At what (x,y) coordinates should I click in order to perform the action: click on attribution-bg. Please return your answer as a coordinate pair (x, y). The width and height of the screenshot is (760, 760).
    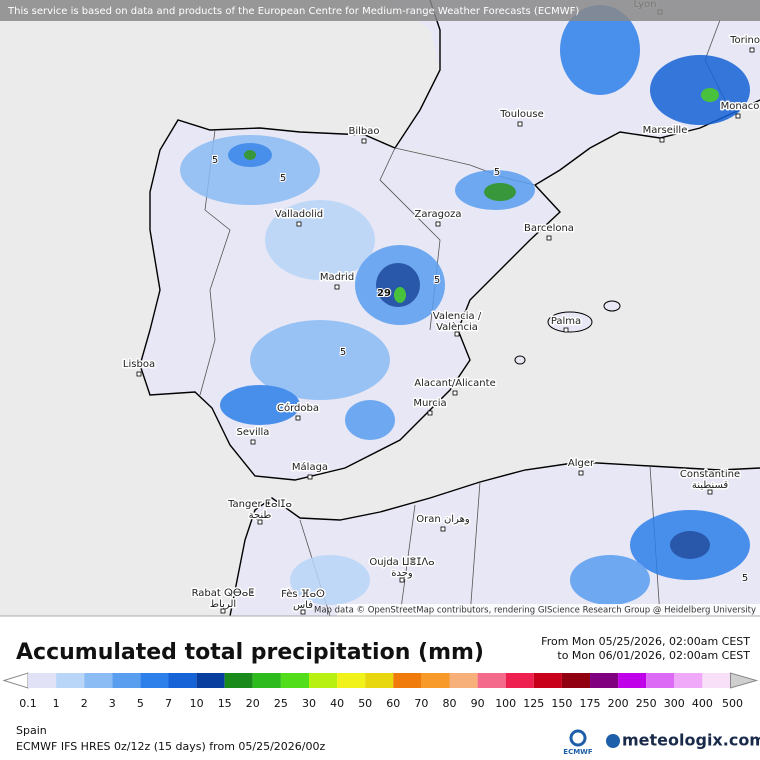
    Looking at the image, I should click on (548, 610).